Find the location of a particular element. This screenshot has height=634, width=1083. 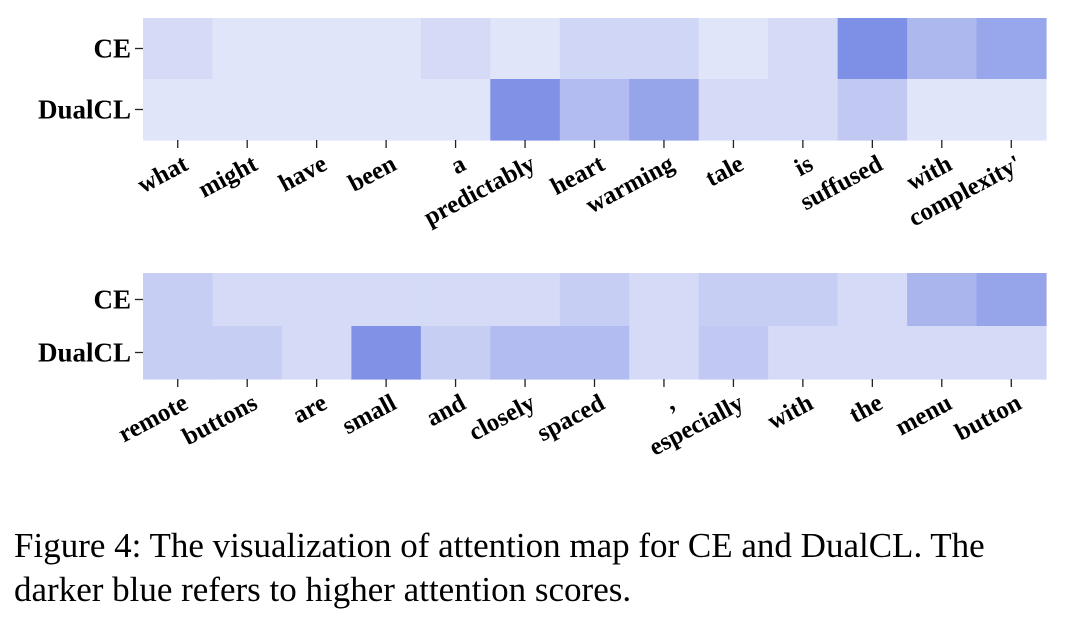

token-label: with is located at coordinates (790, 412).